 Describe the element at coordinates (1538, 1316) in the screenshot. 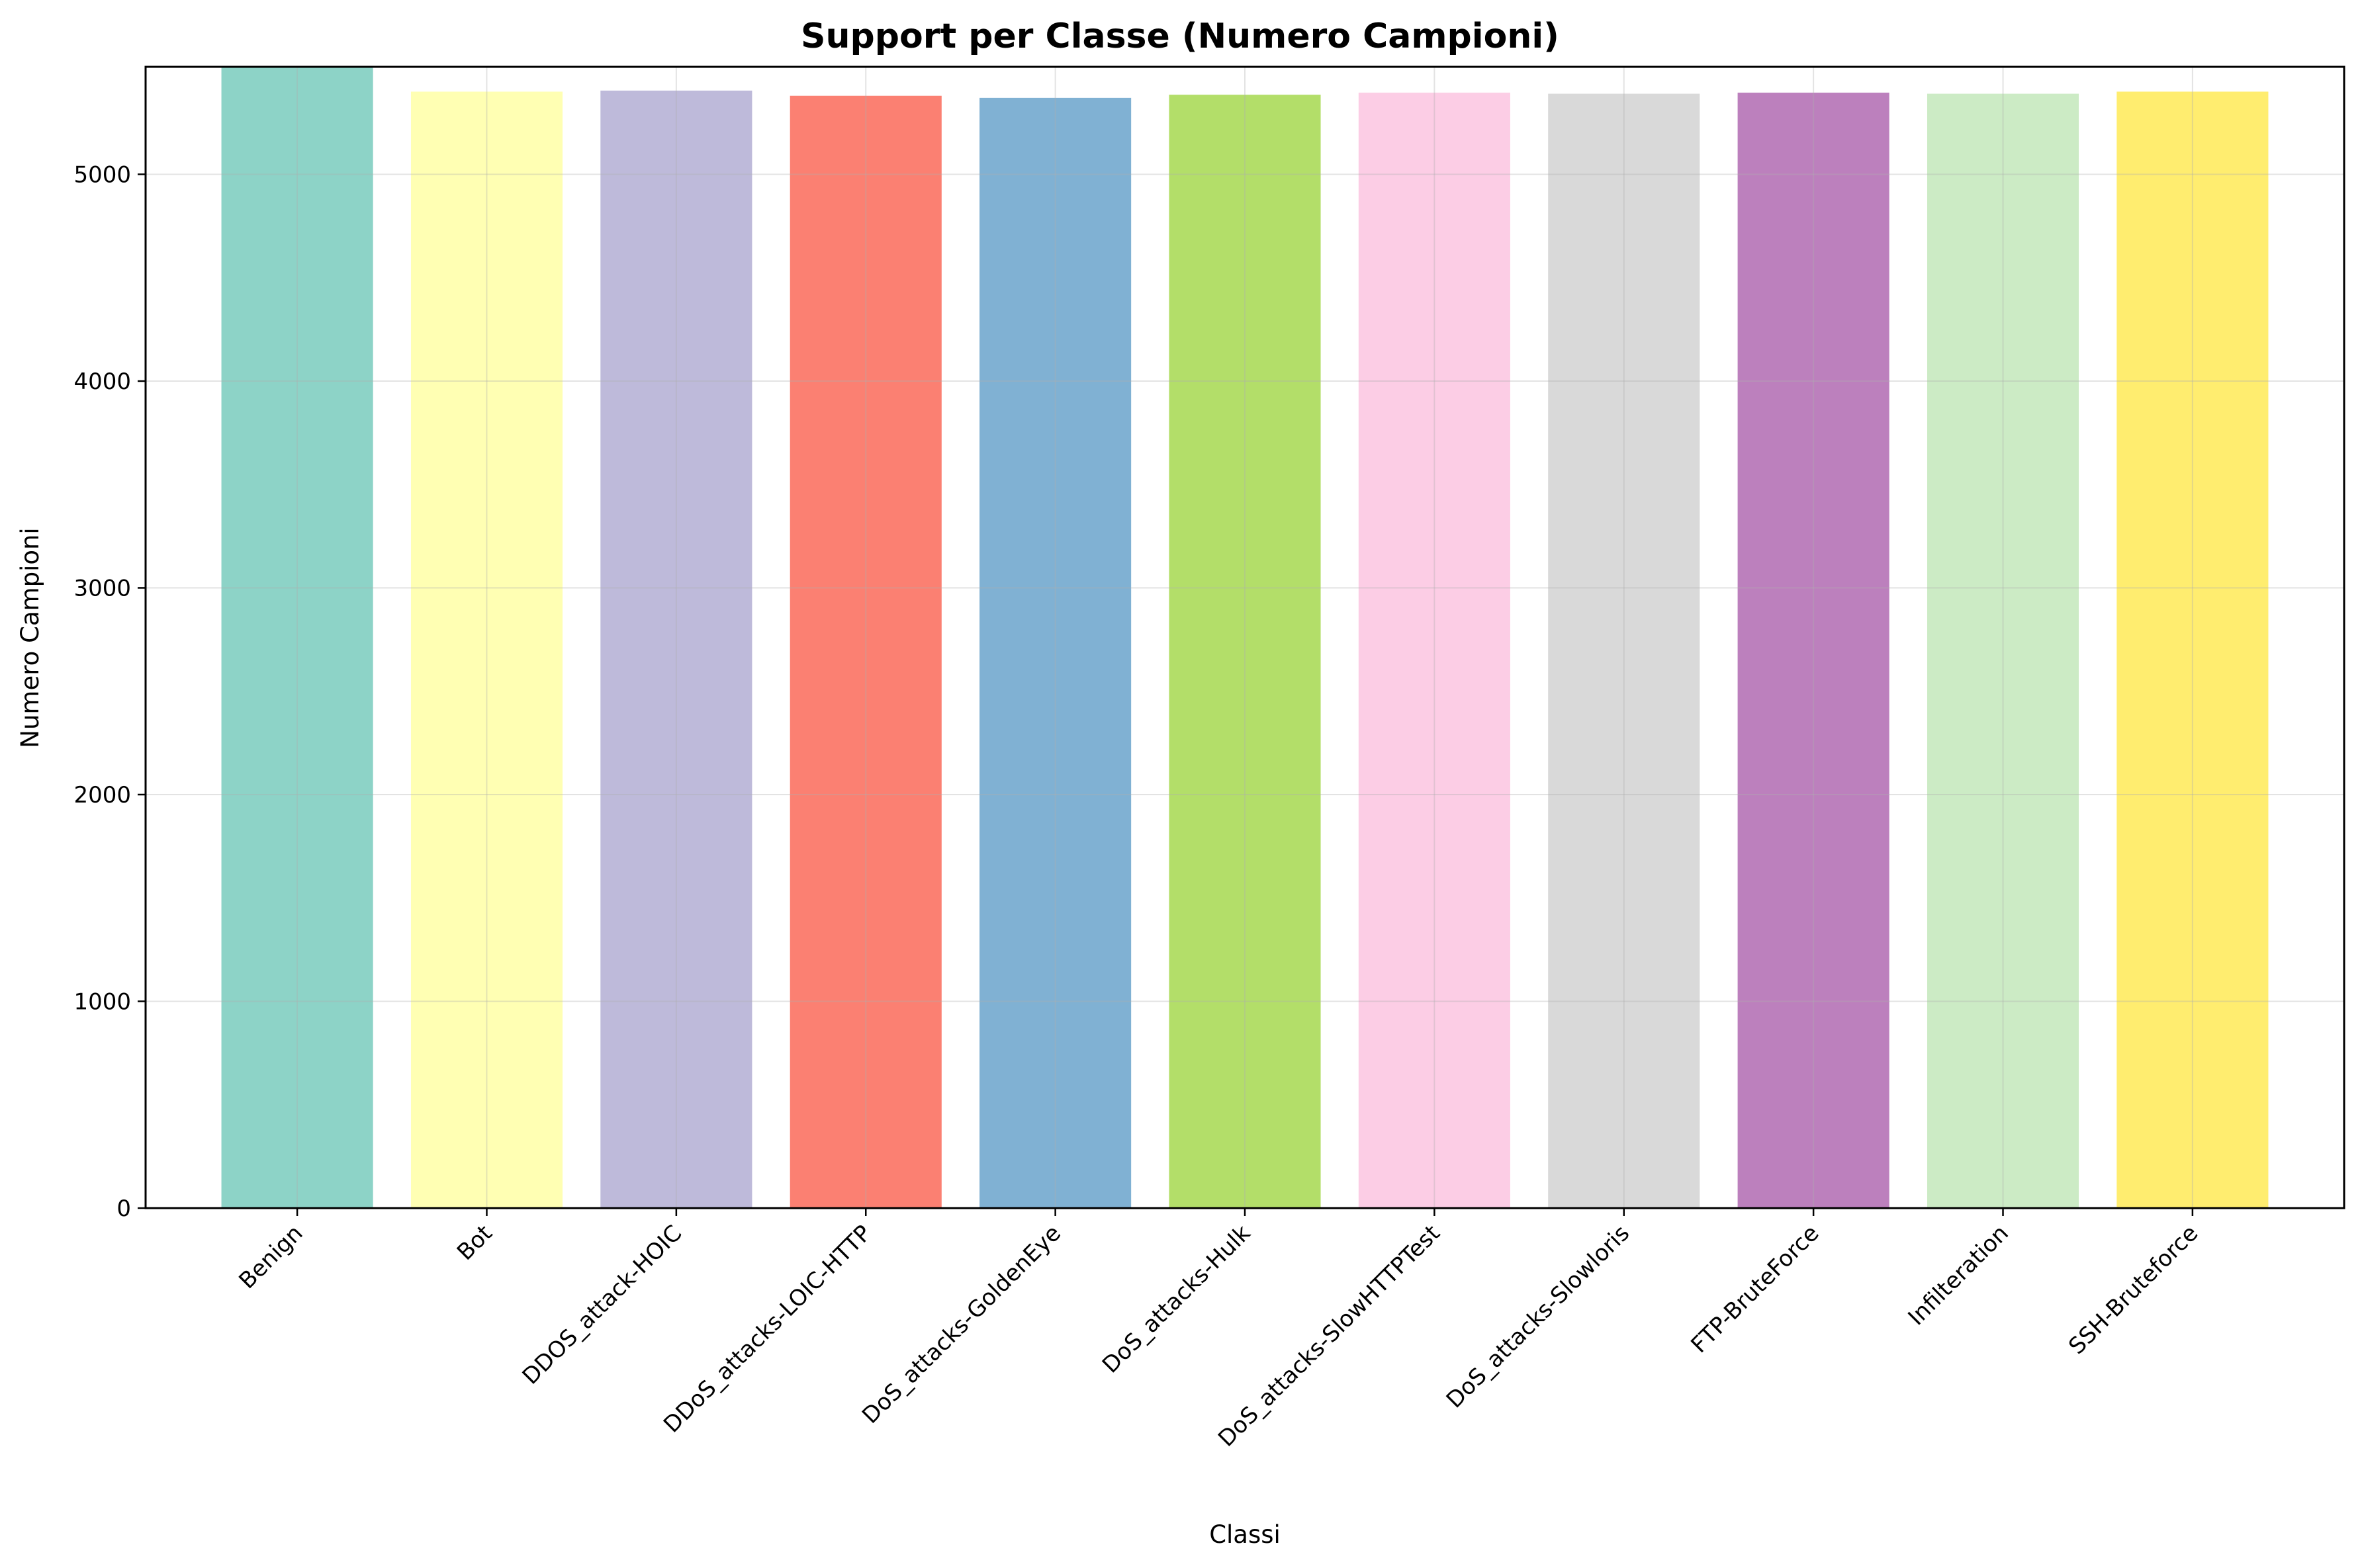

I see `x-tick-label: DoS_attacks-Slowloris` at that location.